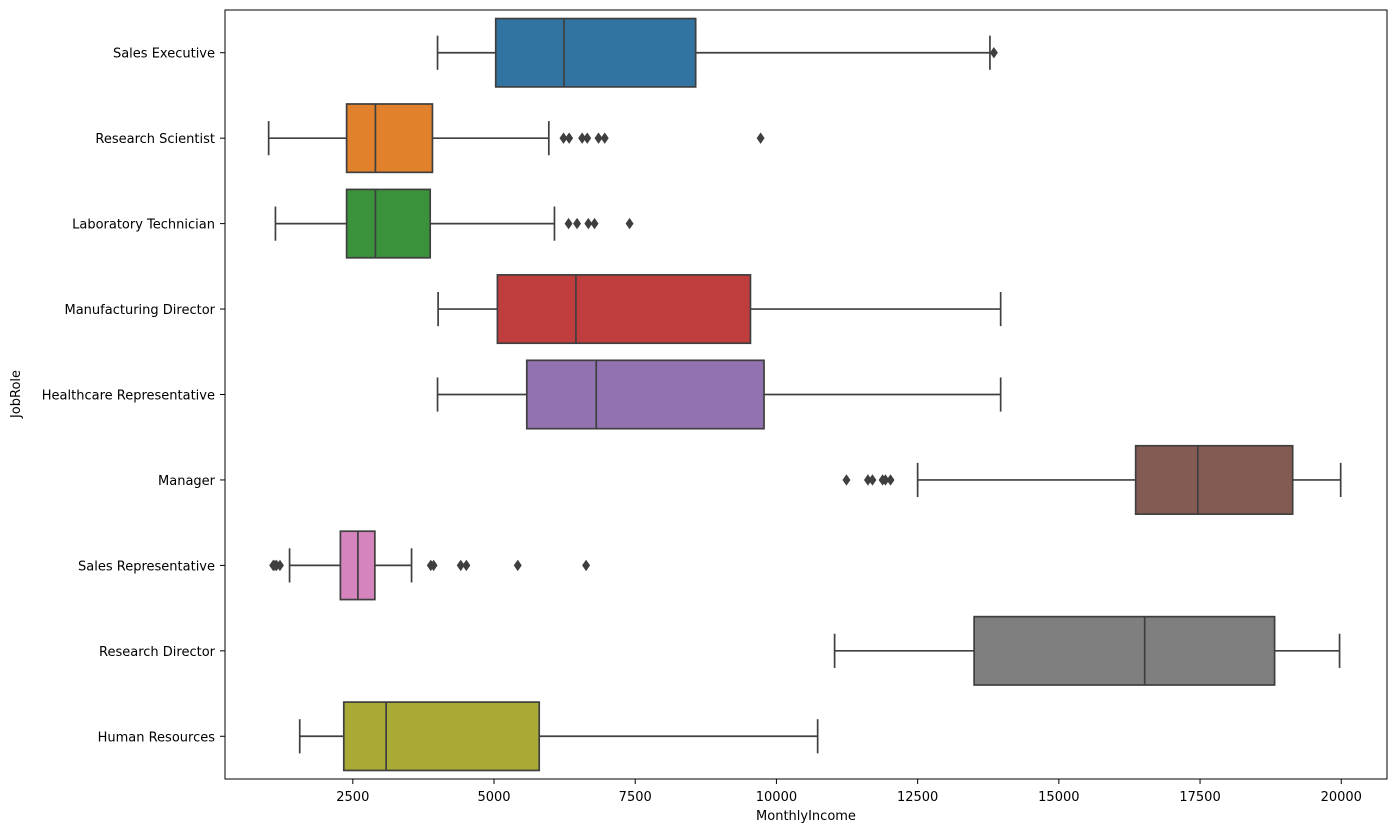  What do you see at coordinates (146, 566) in the screenshot?
I see `y-tick-label: Sales Representative` at bounding box center [146, 566].